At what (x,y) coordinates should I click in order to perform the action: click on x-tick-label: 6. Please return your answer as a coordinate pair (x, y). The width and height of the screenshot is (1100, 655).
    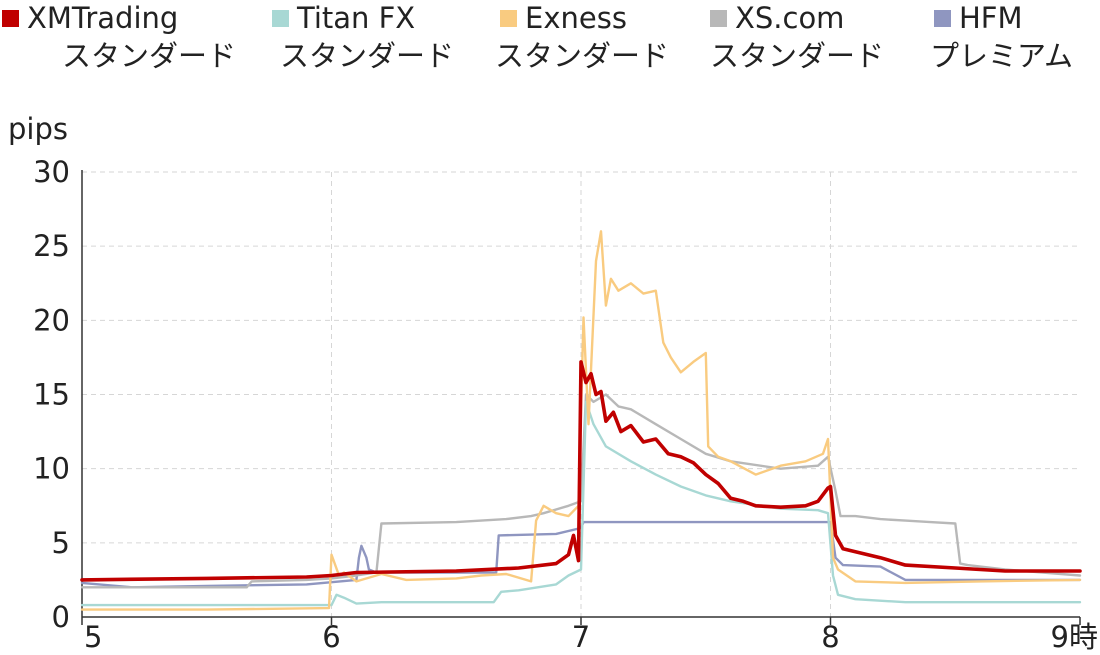
    Looking at the image, I should click on (331, 637).